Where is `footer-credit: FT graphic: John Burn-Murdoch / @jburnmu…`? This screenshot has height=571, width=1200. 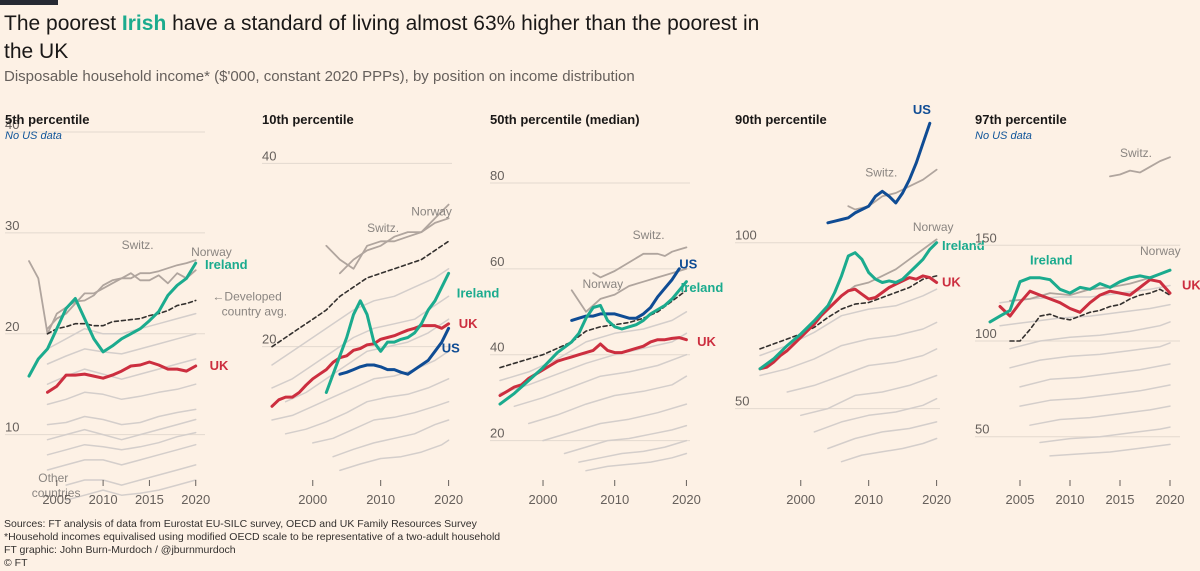
footer-credit: FT graphic: John Burn-Murdoch / @jburnmu… is located at coordinates (120, 550).